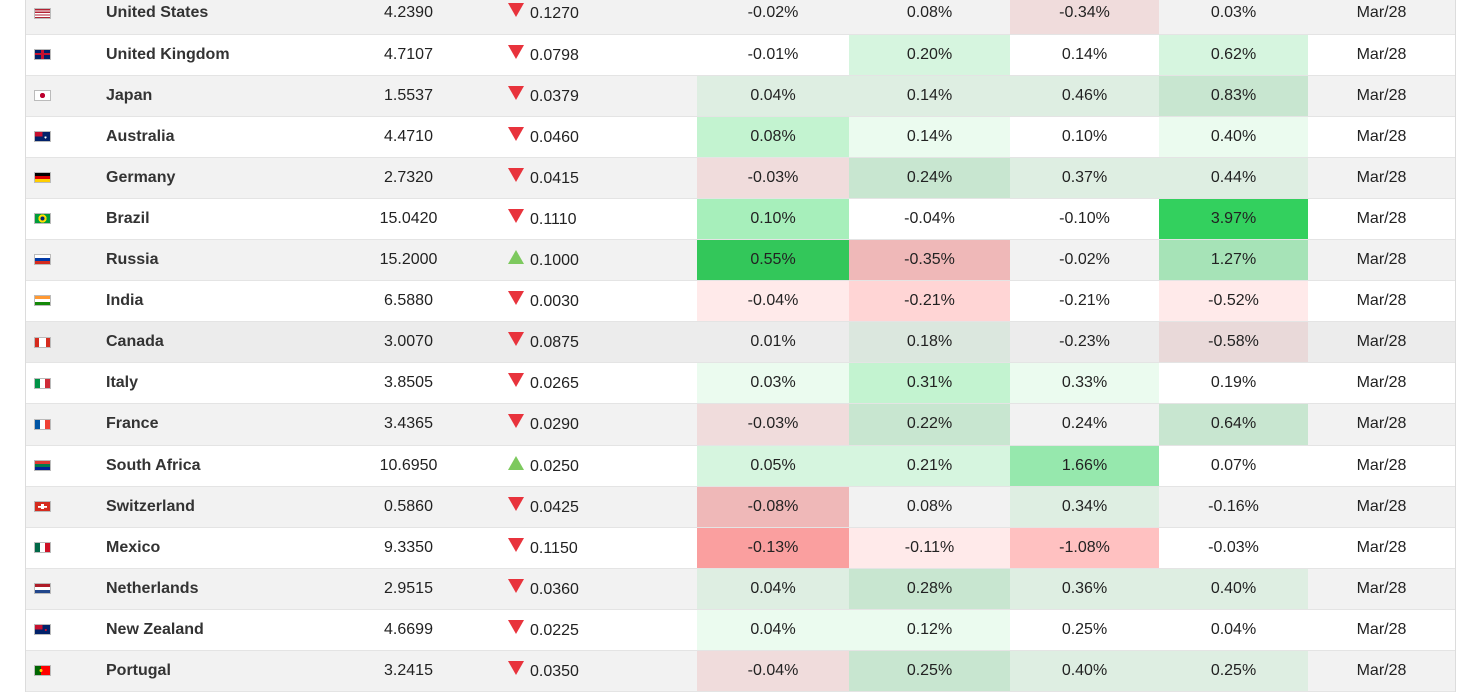 The image size is (1460, 692). I want to click on country-link: Russia, so click(210, 260).